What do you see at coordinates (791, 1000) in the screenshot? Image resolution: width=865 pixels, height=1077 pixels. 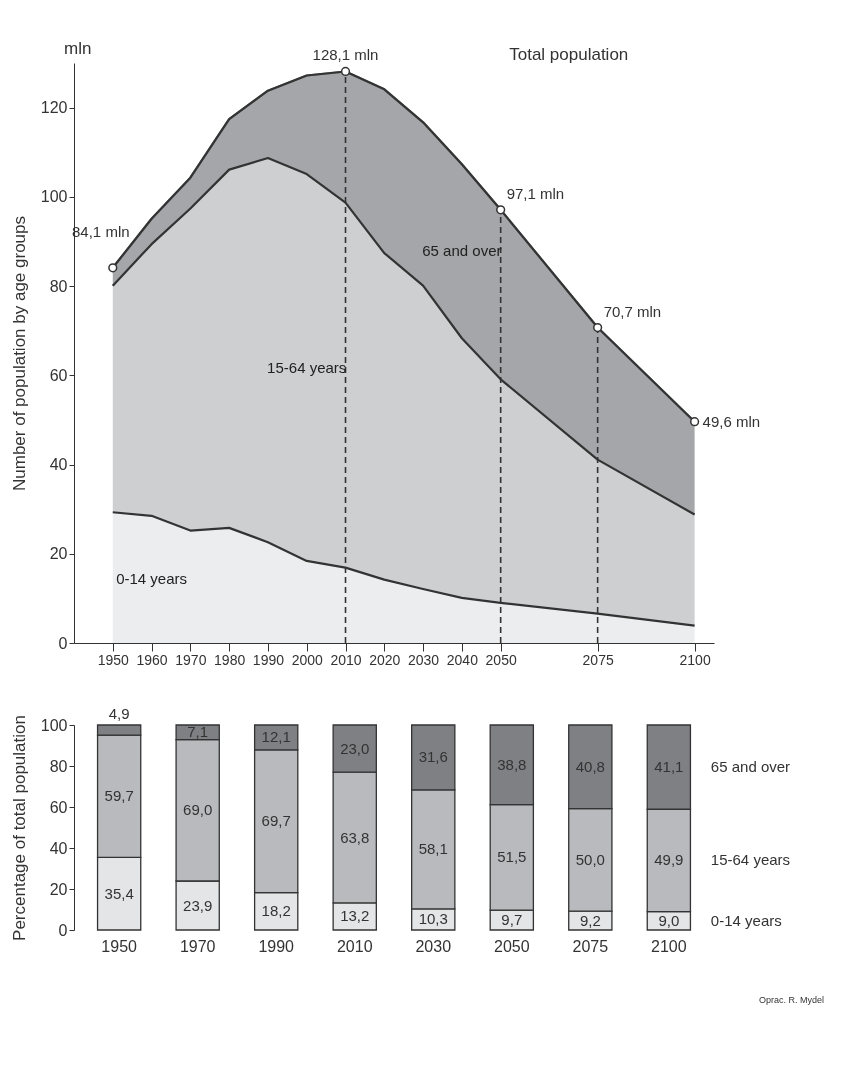 I see `text: Oprac. R. Mydel` at bounding box center [791, 1000].